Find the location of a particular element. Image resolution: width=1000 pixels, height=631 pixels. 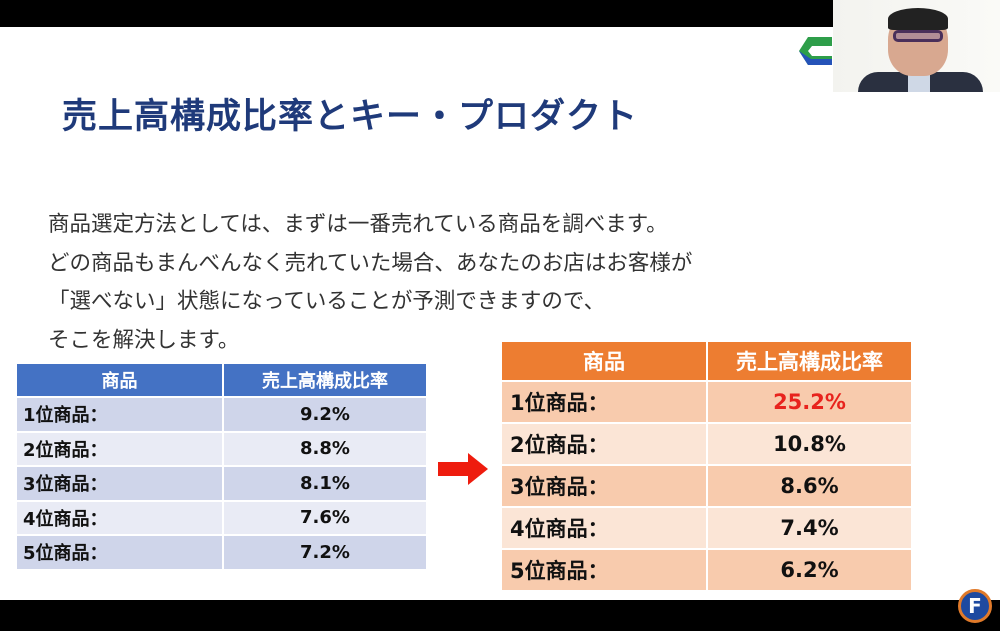

table-row: 5位商品： 7.2% is located at coordinates (221, 552).